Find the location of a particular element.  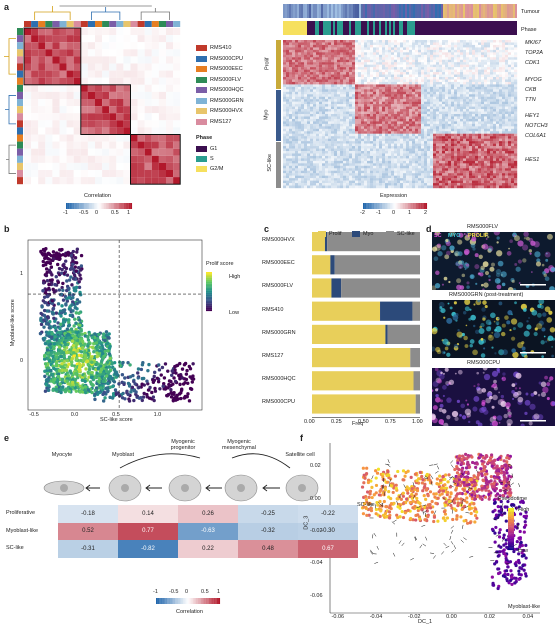

colorbar-a is located at coordinates (91, 206).